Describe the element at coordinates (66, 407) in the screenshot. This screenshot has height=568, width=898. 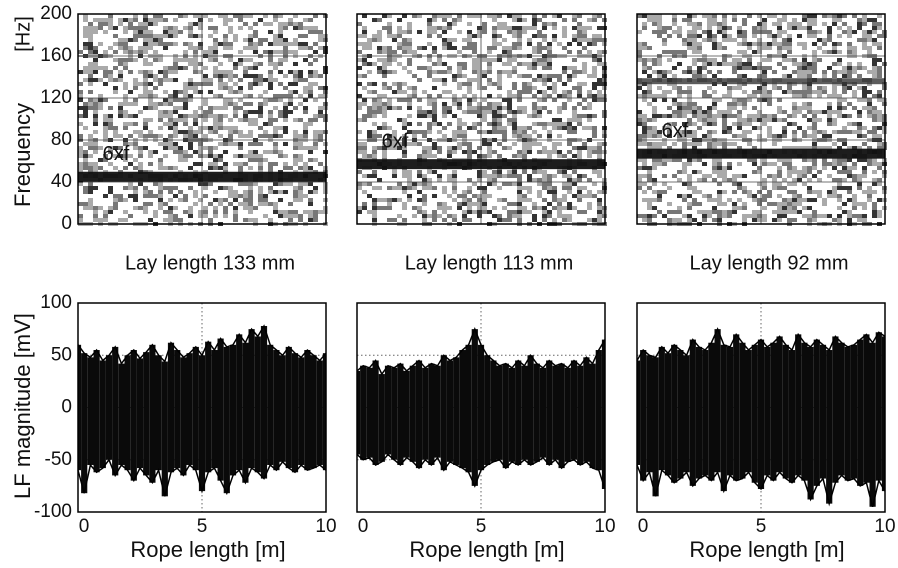
I see `y-tick-label: 0` at that location.